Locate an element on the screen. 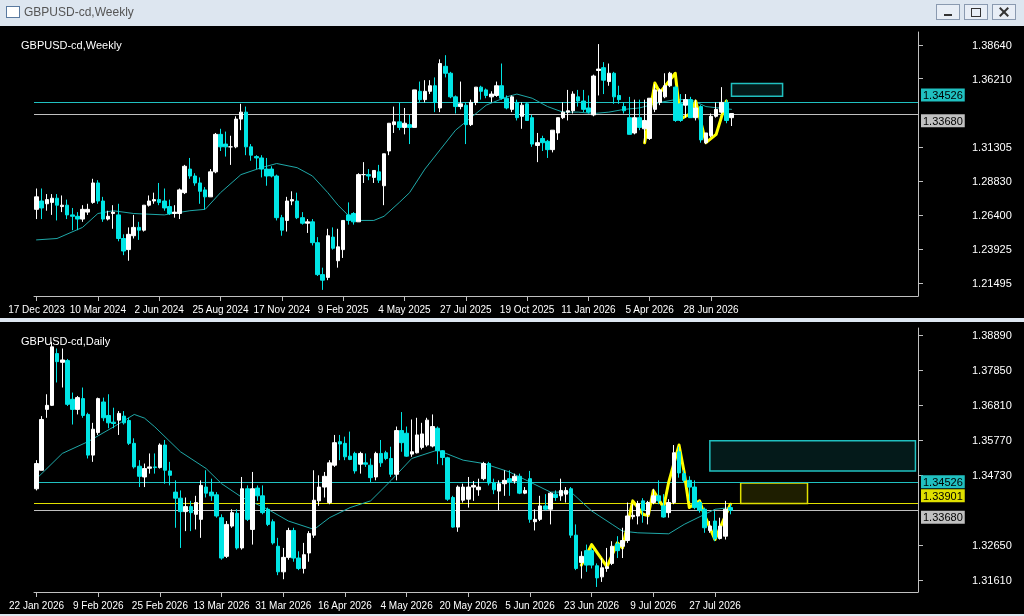 Image resolution: width=1024 pixels, height=616 pixels. ref-line-label: 1.33901 is located at coordinates (943, 495).